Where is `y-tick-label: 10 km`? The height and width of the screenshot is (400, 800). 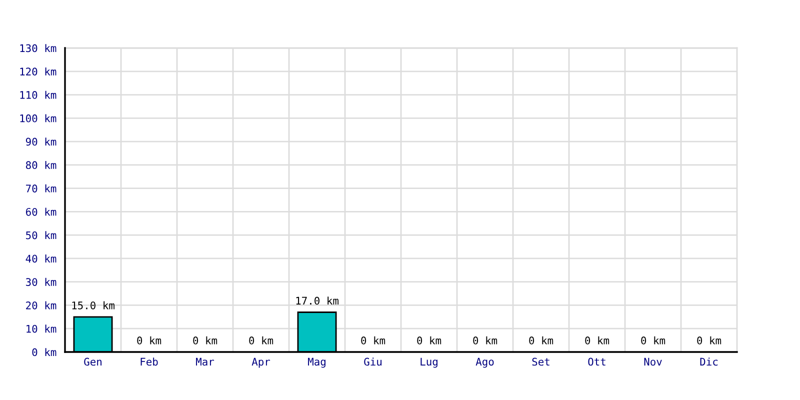
y-tick-label: 10 km is located at coordinates (41, 328).